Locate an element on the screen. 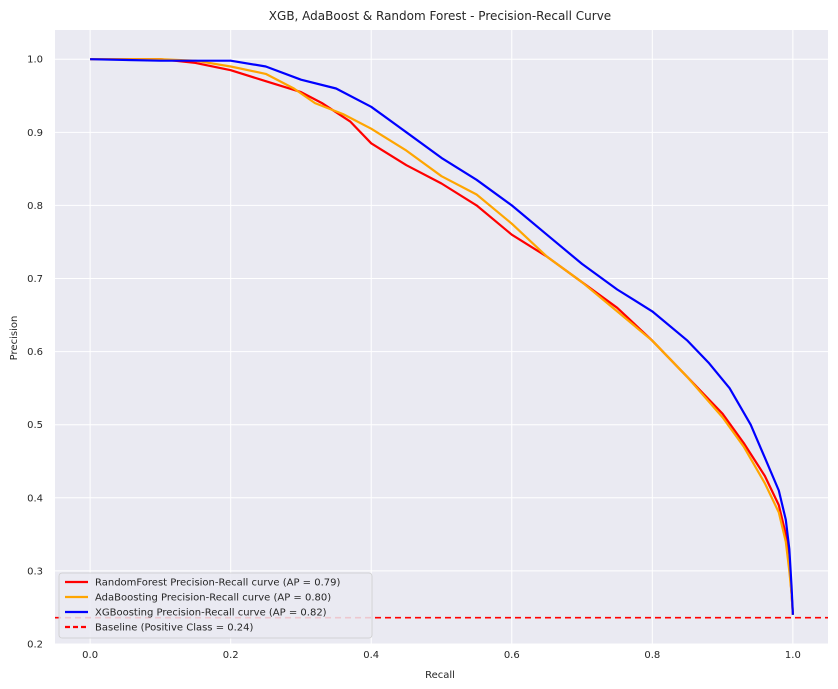 This screenshot has height=689, width=838. y-tick-label: 0.7 is located at coordinates (35, 279).